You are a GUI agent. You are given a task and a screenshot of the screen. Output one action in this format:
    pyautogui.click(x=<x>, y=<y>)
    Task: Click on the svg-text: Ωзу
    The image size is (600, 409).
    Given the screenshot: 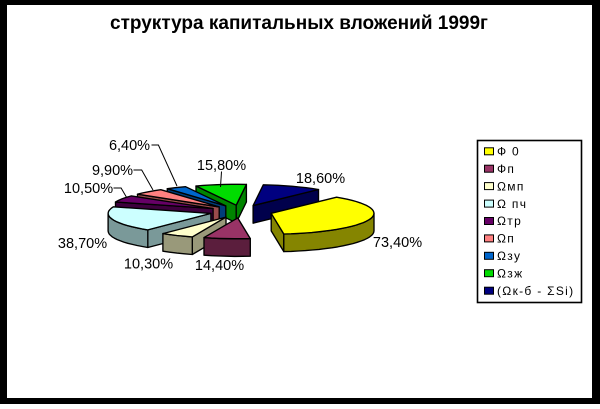 What is the action you would take?
    pyautogui.click(x=509, y=256)
    